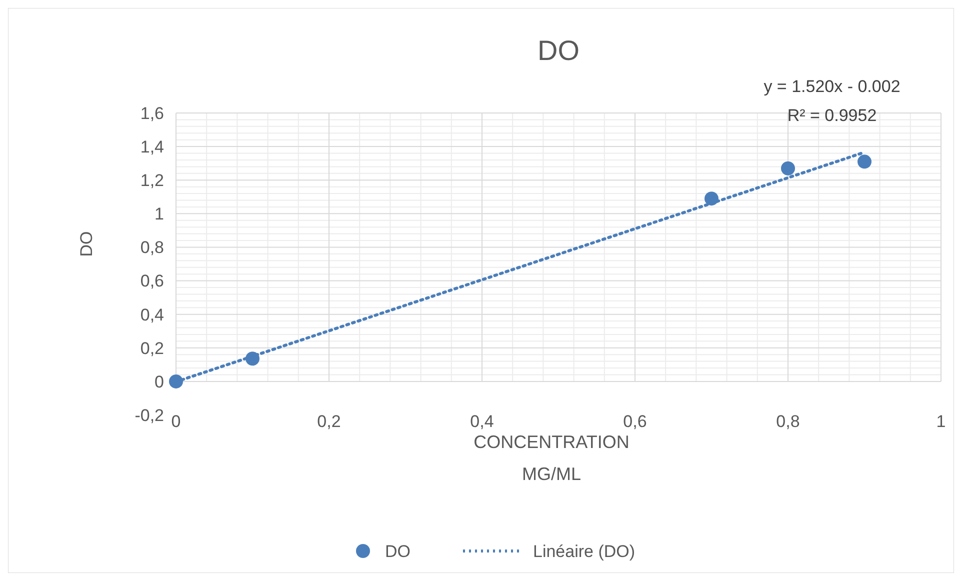 This screenshot has height=581, width=962. Describe the element at coordinates (584, 551) in the screenshot. I see `legend-label: Linéaire (DO)` at that location.